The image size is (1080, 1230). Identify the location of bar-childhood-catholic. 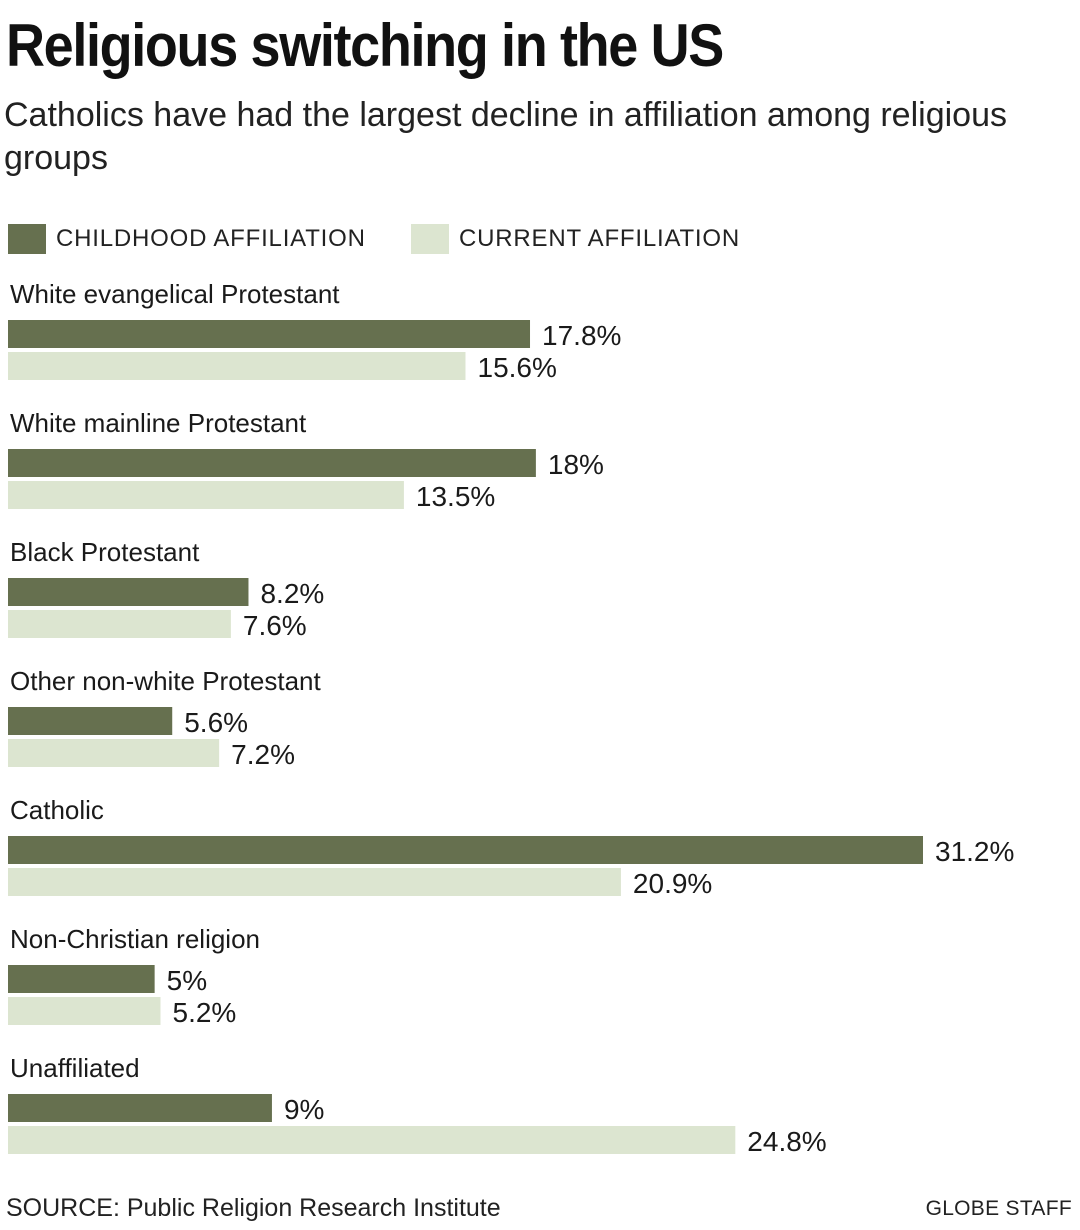
(465, 850).